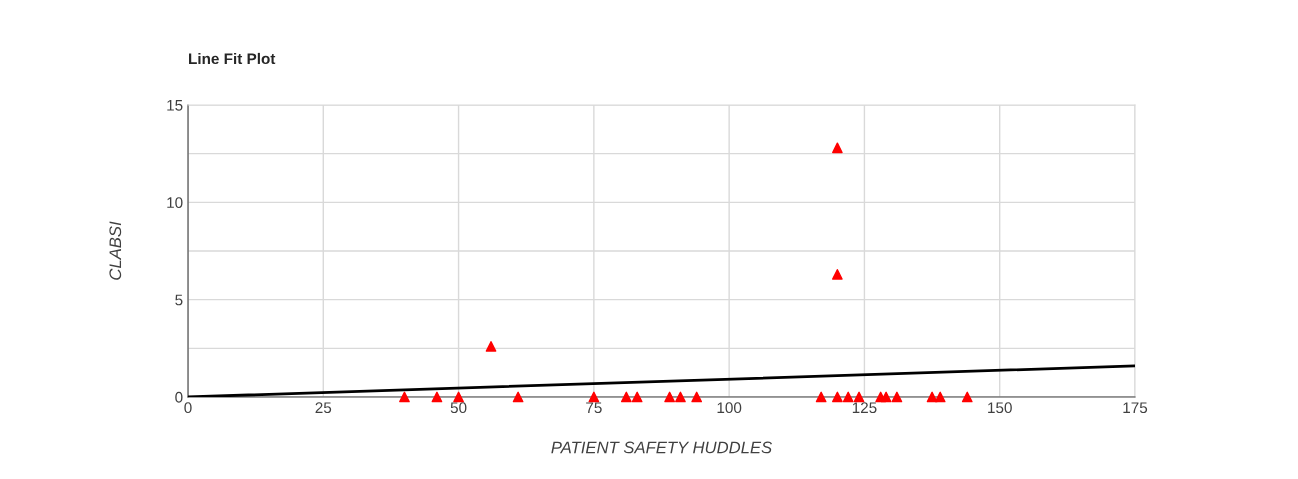 The height and width of the screenshot is (479, 1298). I want to click on x-tick-label: 175, so click(1135, 408).